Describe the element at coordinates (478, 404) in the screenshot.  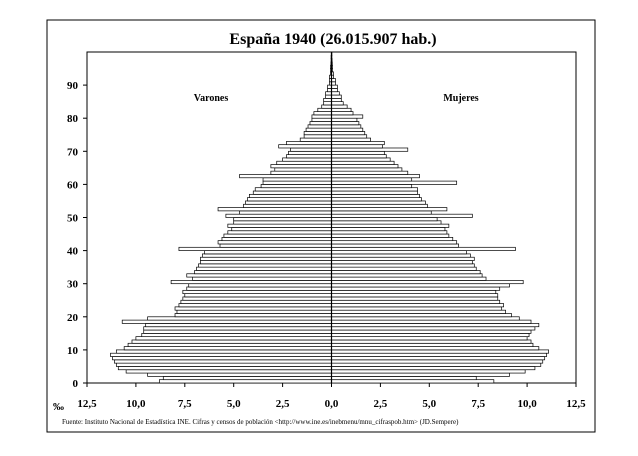
I see `x-tick-label: 7,5` at that location.